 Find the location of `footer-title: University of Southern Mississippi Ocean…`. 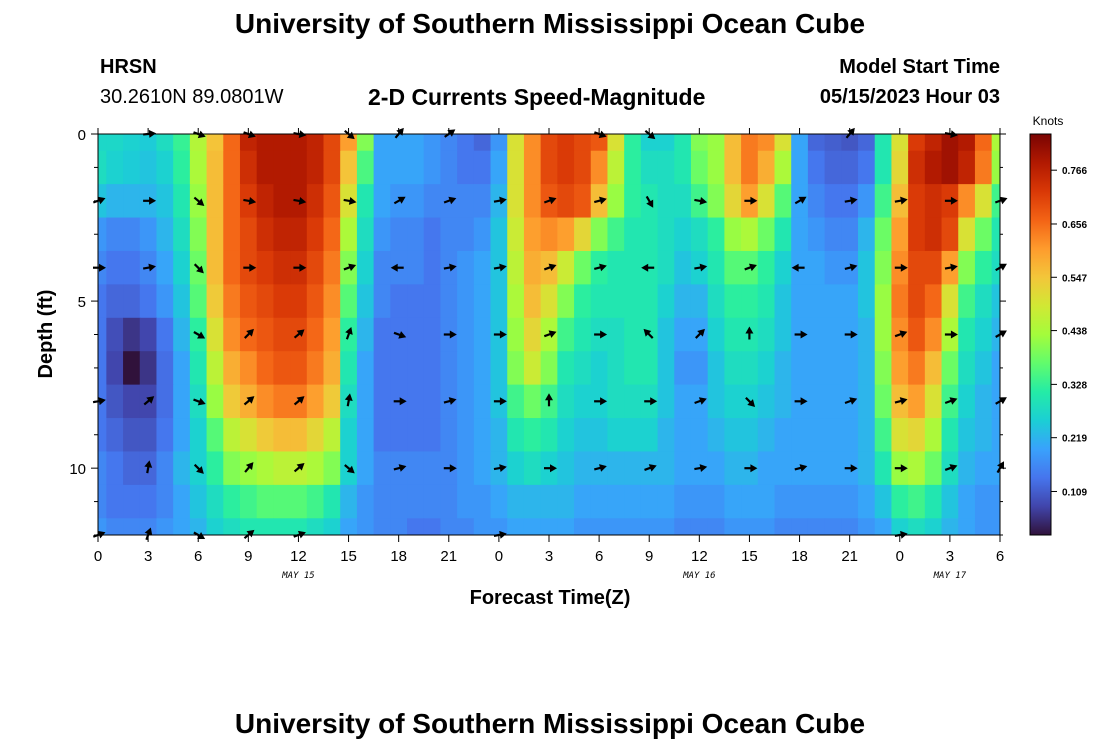

footer-title: University of Southern Mississippi Ocean… is located at coordinates (550, 723).